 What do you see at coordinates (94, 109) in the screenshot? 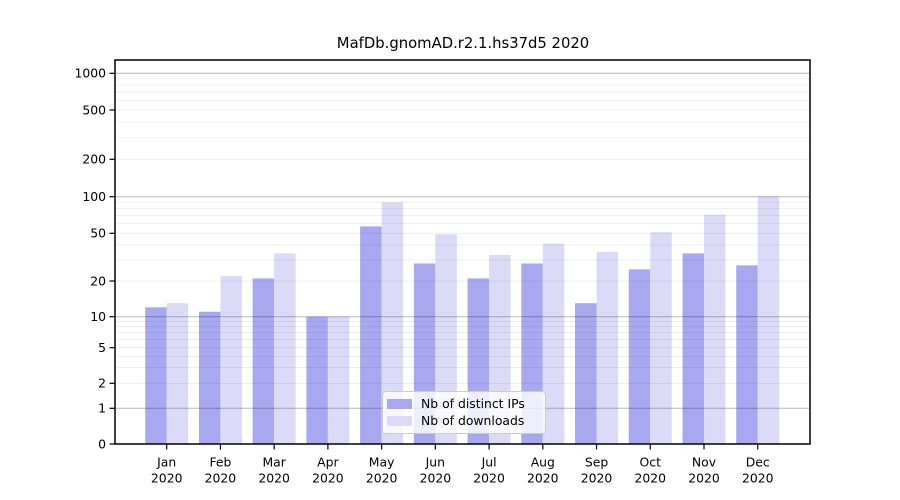
I see `y-tick-label: 500` at bounding box center [94, 109].